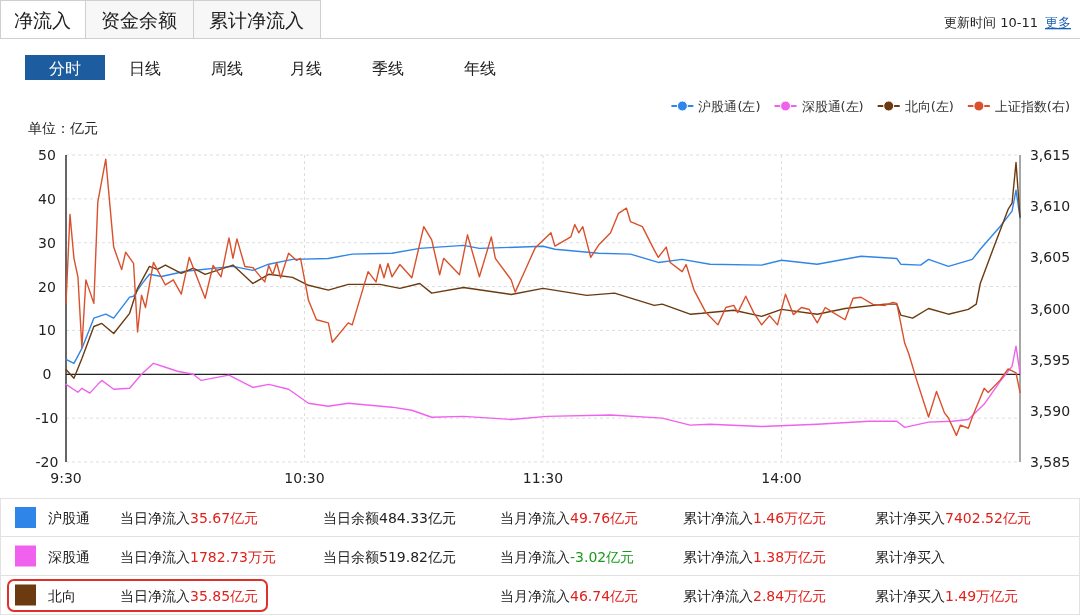  I want to click on text: 7402.52亿元, so click(988, 518).